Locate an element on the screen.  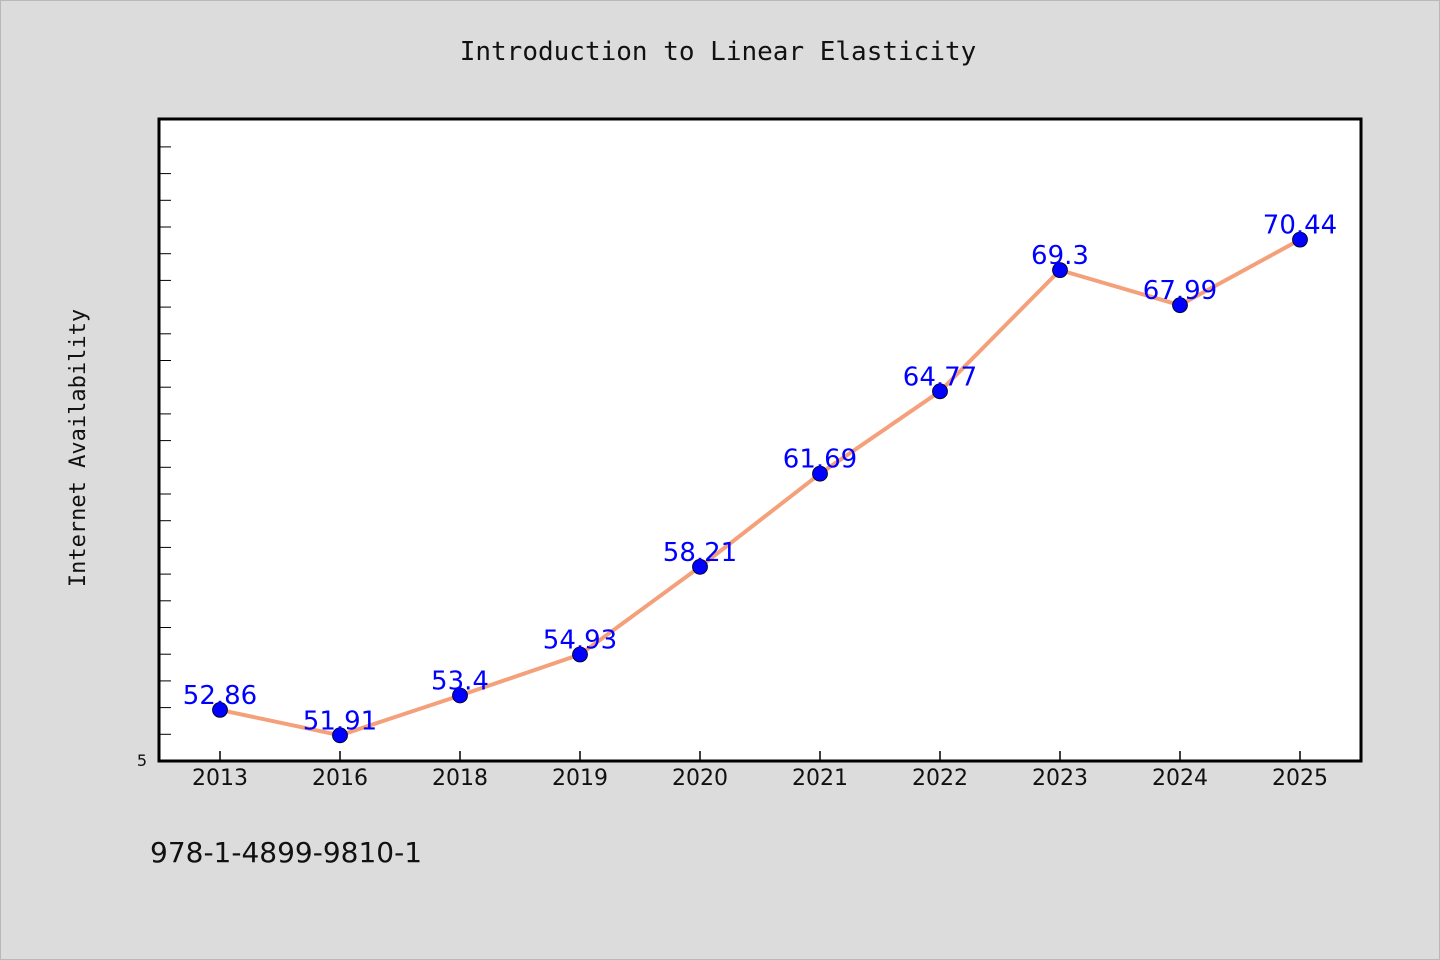
data-label: 69.3 is located at coordinates (1060, 256).